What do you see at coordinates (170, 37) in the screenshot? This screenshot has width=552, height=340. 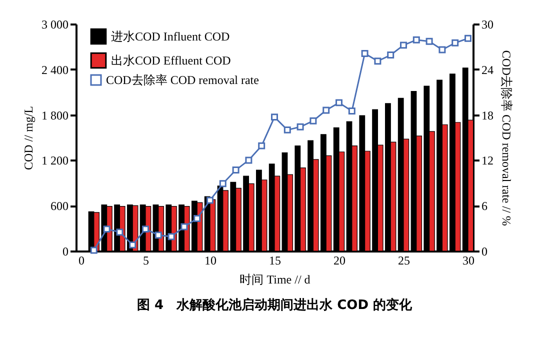 I see `legend-label: 进水COD Influent COD` at bounding box center [170, 37].